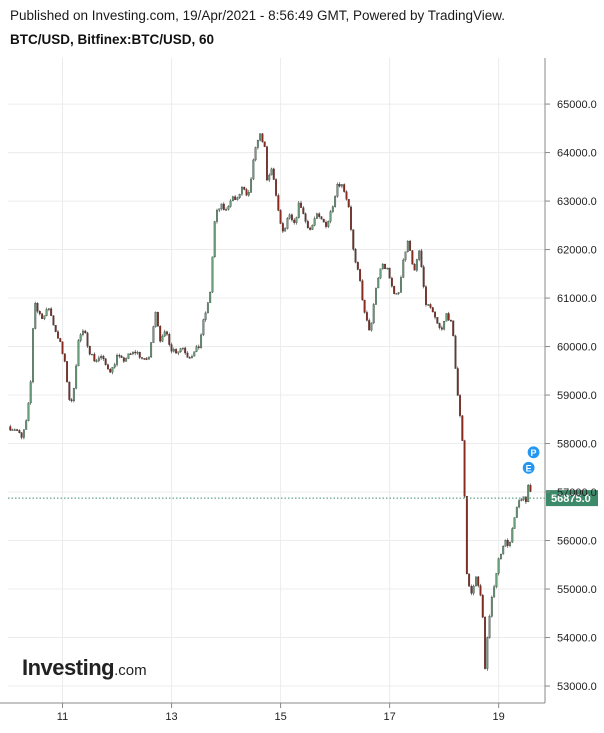 This screenshot has height=733, width=604. What do you see at coordinates (533, 452) in the screenshot?
I see `marker-p-icon` at bounding box center [533, 452].